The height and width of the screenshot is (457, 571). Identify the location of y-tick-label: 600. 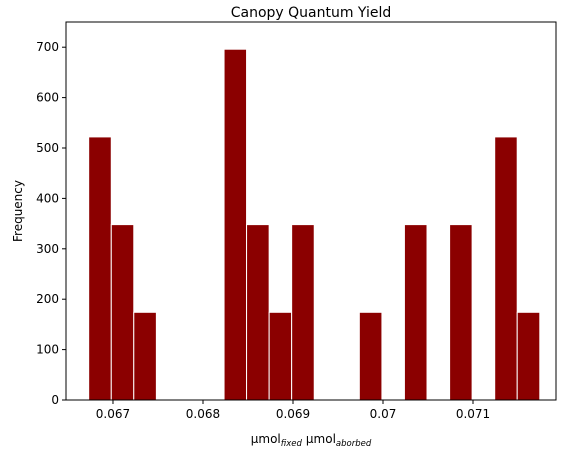
(47, 98).